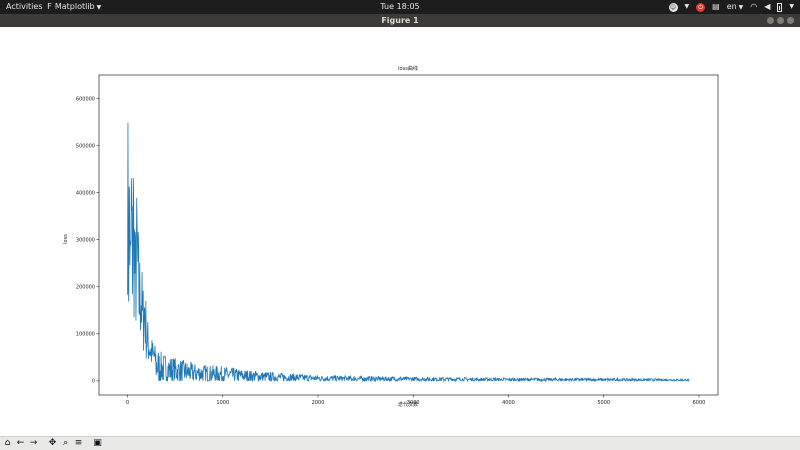 The width and height of the screenshot is (800, 450). Describe the element at coordinates (93, 382) in the screenshot. I see `y-tick-label: 0` at that location.